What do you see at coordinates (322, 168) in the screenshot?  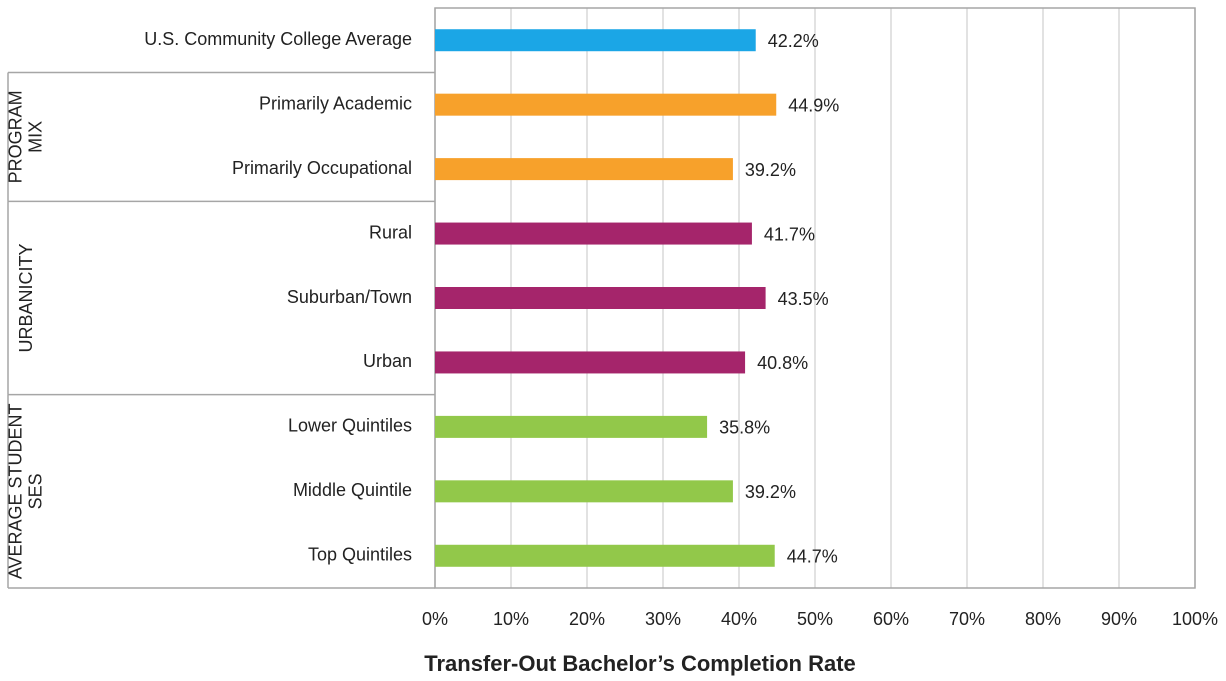 I see `category-label: Primarily Occupational` at bounding box center [322, 168].